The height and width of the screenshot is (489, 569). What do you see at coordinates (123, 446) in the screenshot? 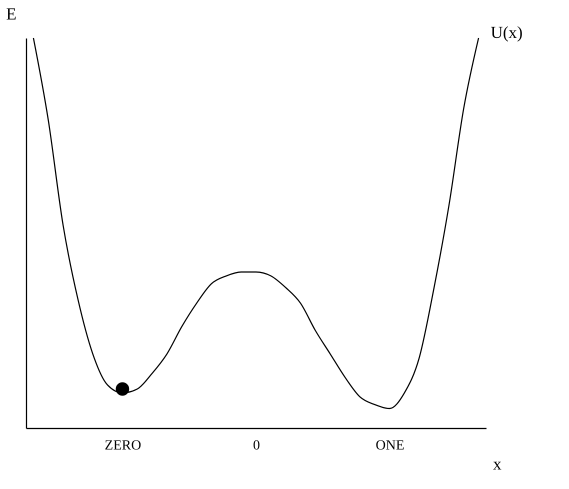
I see `x-tick-label: ZERO` at bounding box center [123, 446].